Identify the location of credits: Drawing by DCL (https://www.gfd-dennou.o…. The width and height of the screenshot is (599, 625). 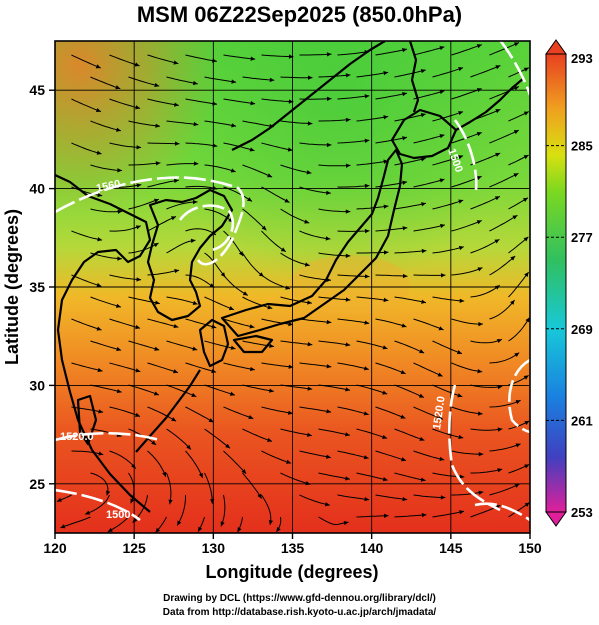
(299, 606).